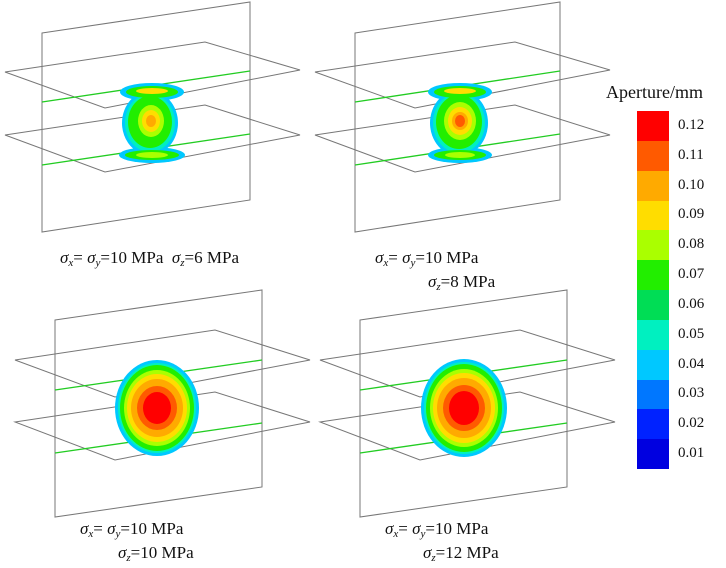  I want to click on sigma-x-symbol: σ, so click(64, 257).